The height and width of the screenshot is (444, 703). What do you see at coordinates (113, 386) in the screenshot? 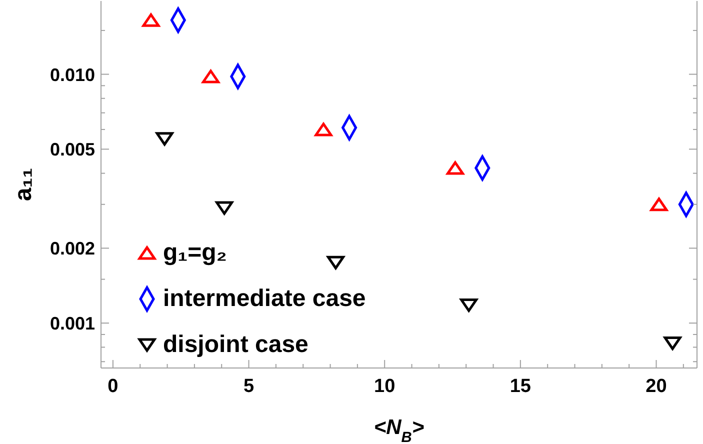
I see `x-tick-label: 0` at bounding box center [113, 386].